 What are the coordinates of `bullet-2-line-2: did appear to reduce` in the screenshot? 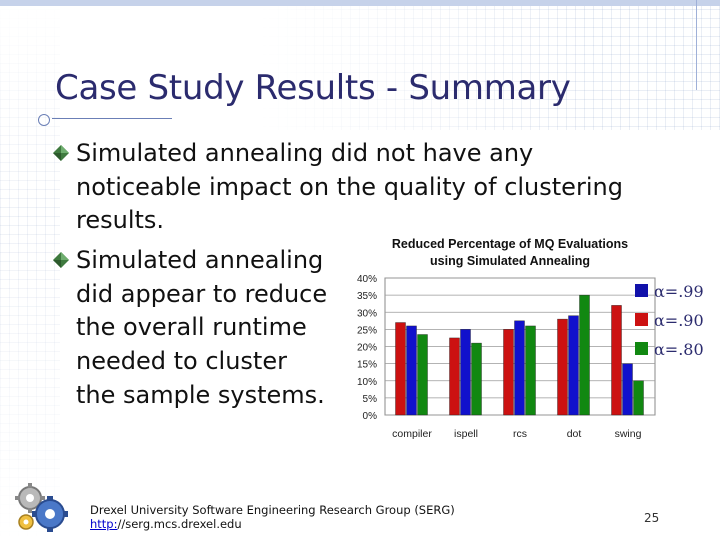 It's located at (202, 294).